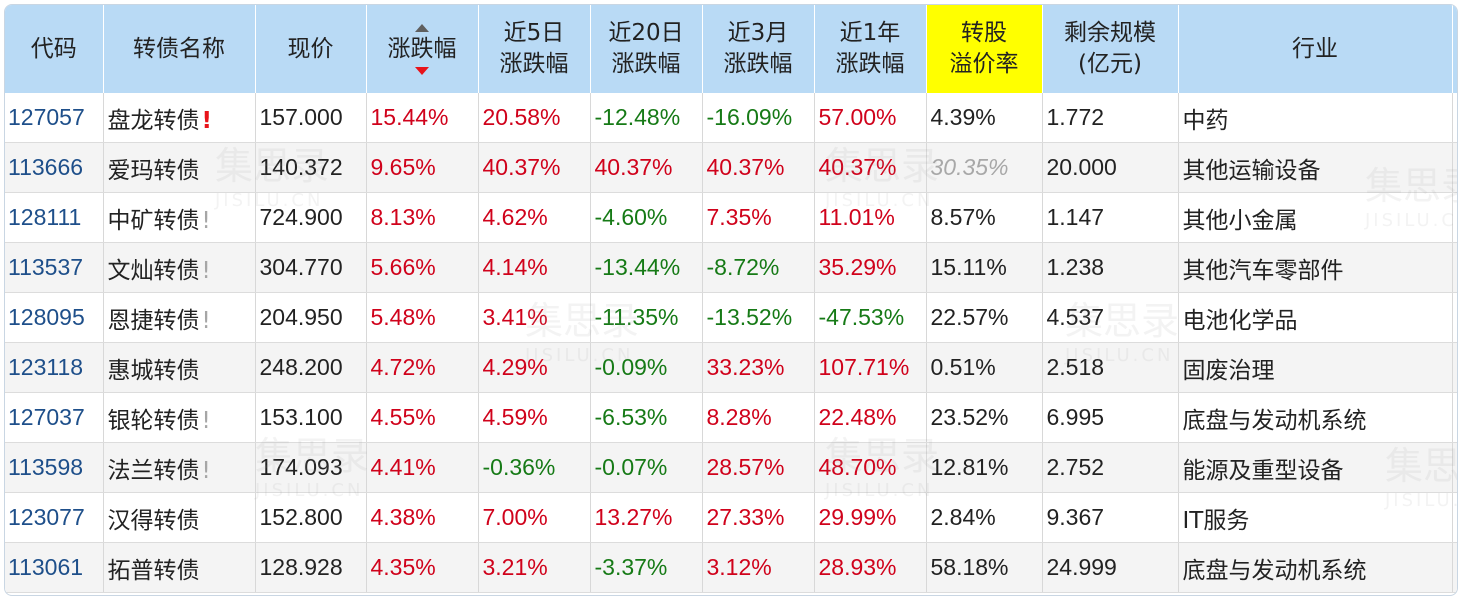 Image resolution: width=1458 pixels, height=596 pixels. Describe the element at coordinates (153, 270) in the screenshot. I see `bond-name: 文灿转债` at that location.